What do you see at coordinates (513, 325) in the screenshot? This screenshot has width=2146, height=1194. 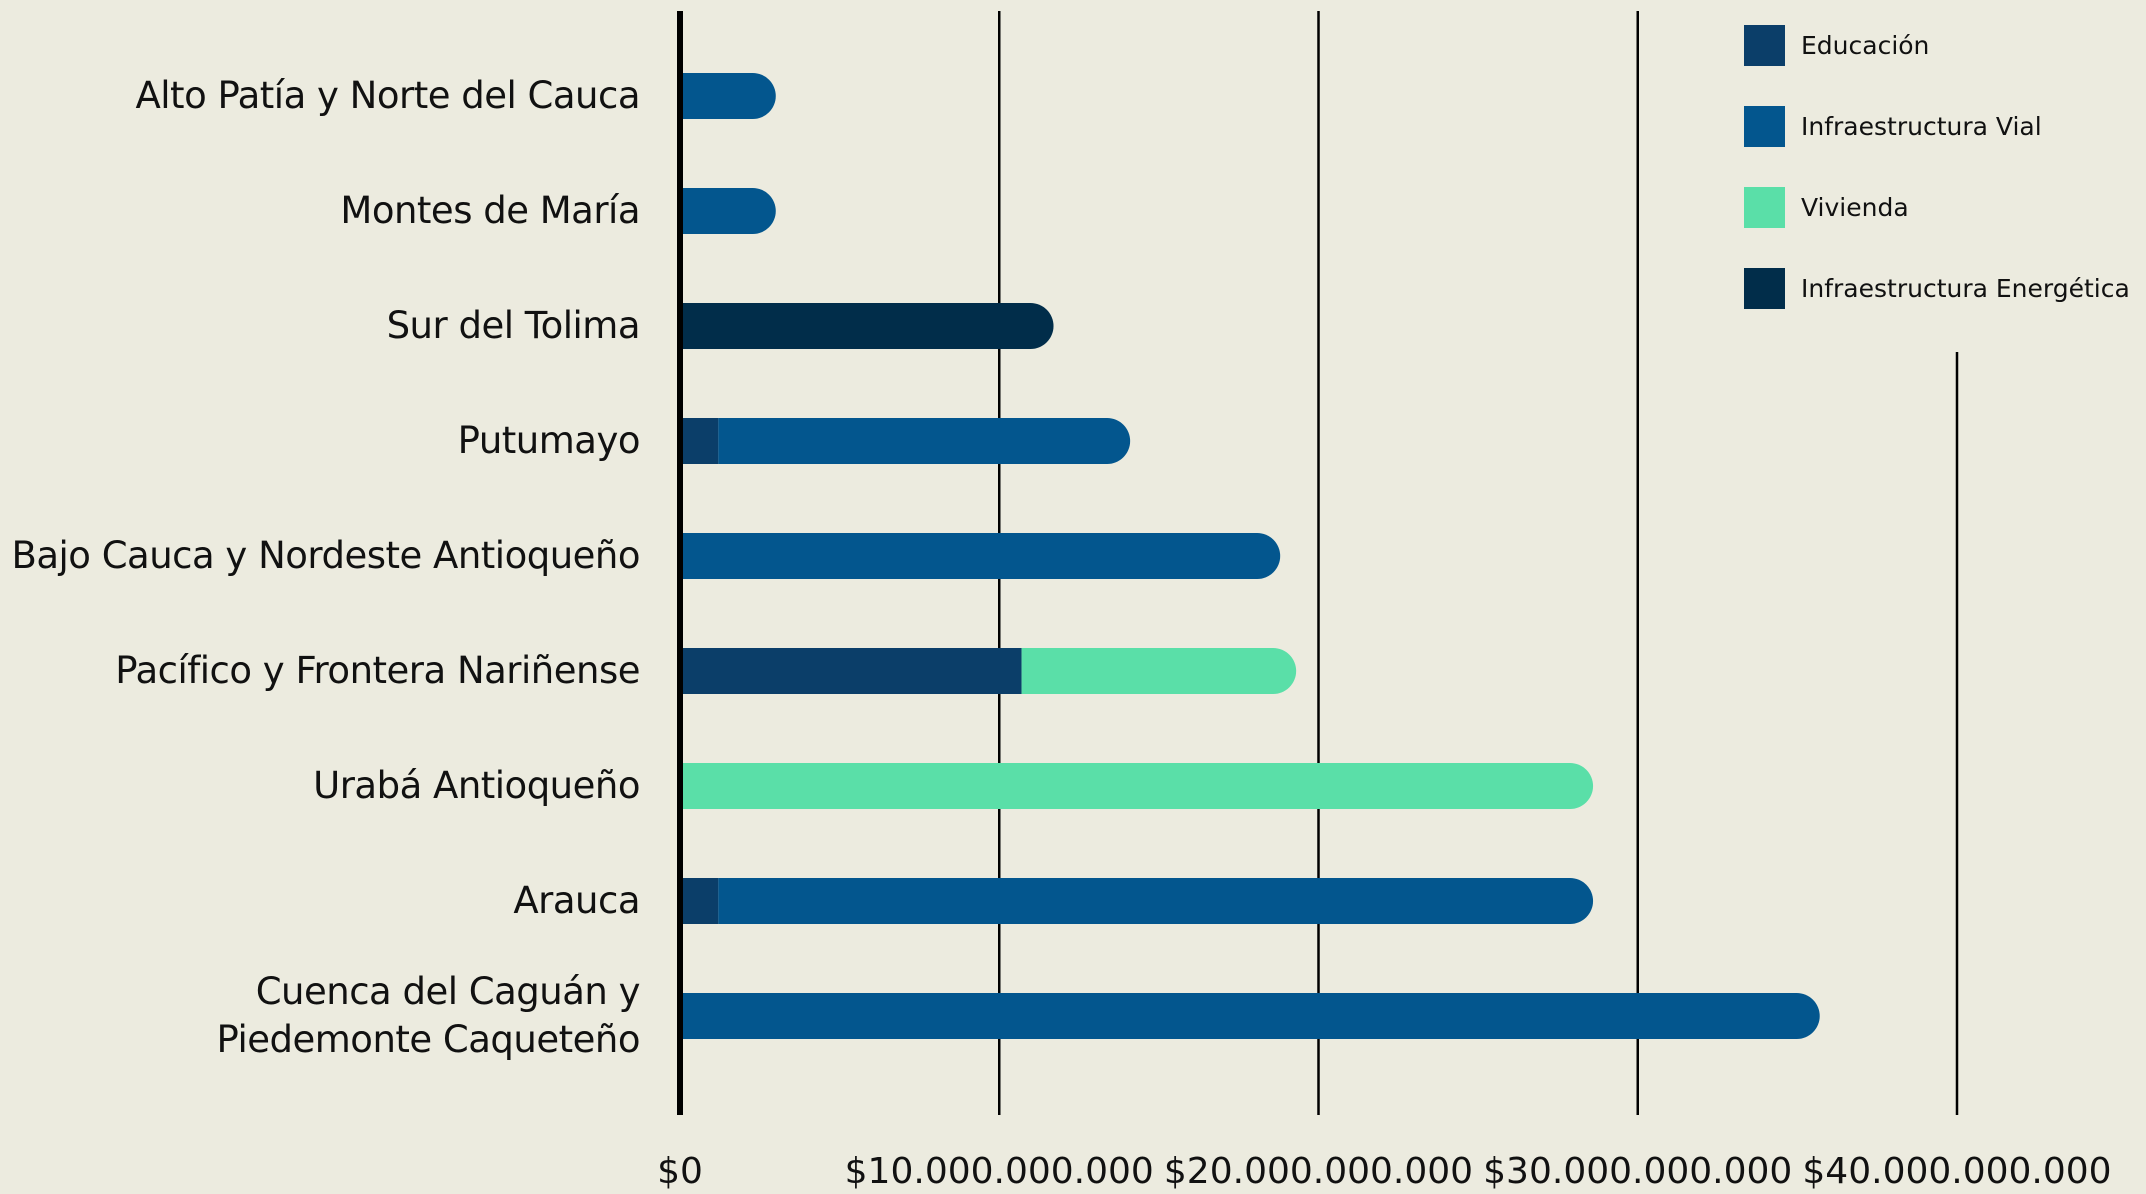 I see `category-label: Sur del Tolima` at bounding box center [513, 325].